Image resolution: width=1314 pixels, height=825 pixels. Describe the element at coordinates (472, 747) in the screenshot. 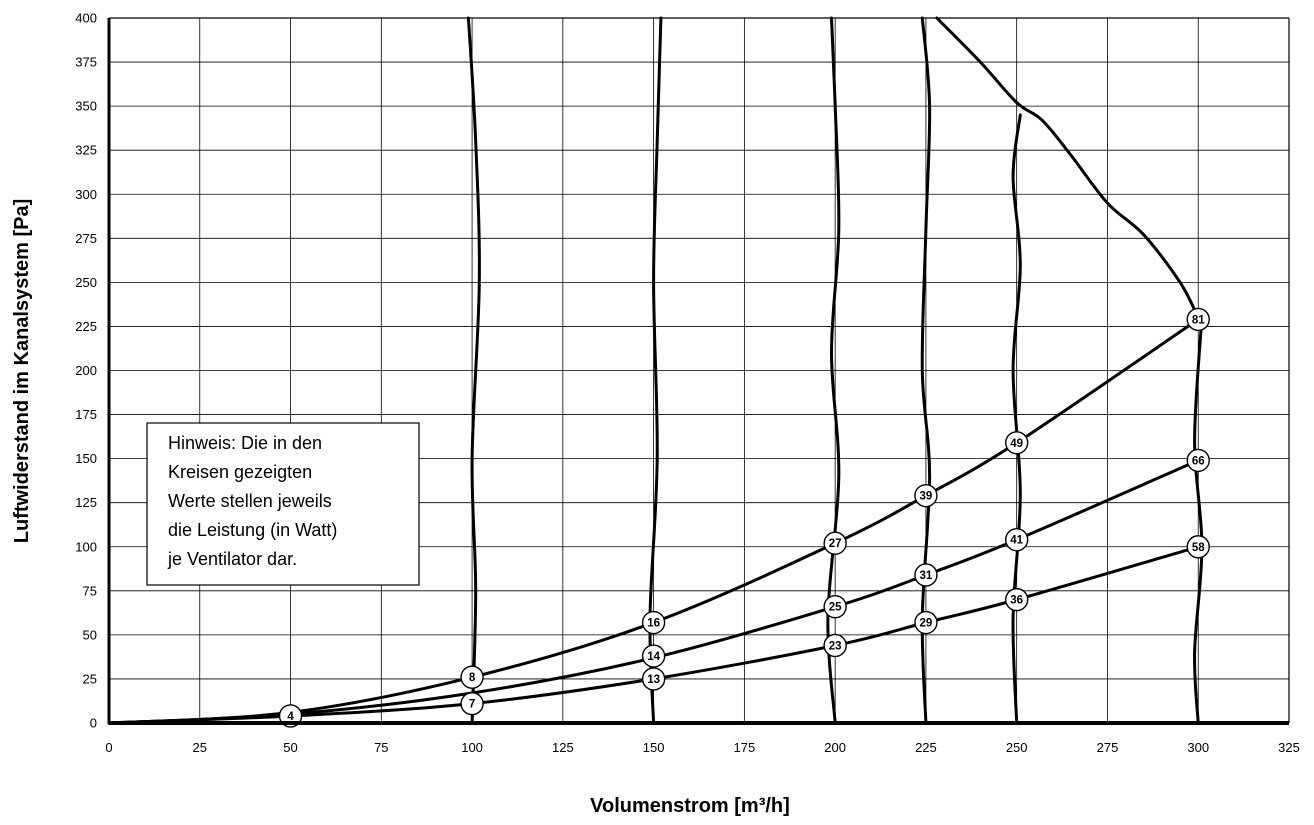

I see `x-tick-label: 100` at that location.